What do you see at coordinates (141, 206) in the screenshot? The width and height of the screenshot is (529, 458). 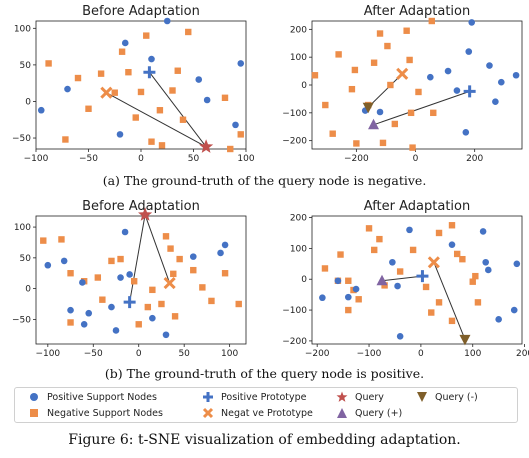 I see `panel-title: Before Adaptation` at bounding box center [141, 206].